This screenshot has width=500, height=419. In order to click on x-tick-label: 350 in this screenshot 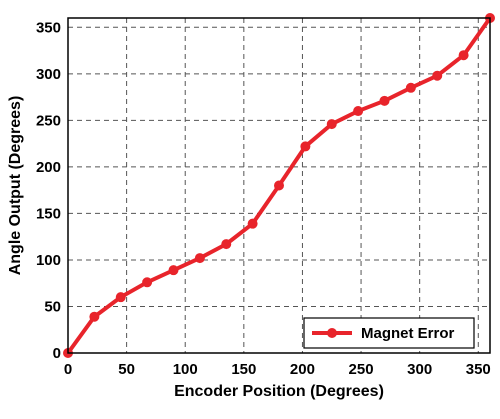, I will do `click(478, 369)`.